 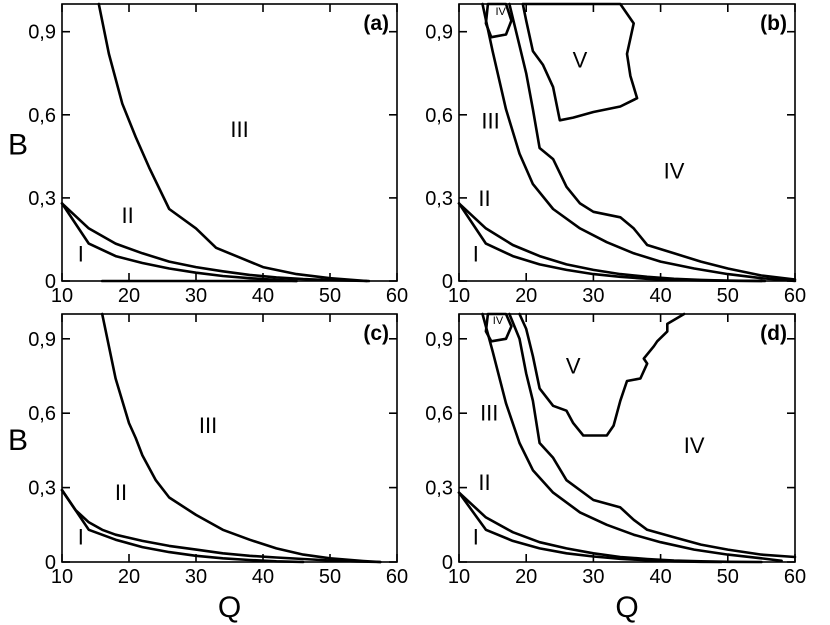 I want to click on panel-a-ytick-label: 0,9, so click(x=42, y=33).